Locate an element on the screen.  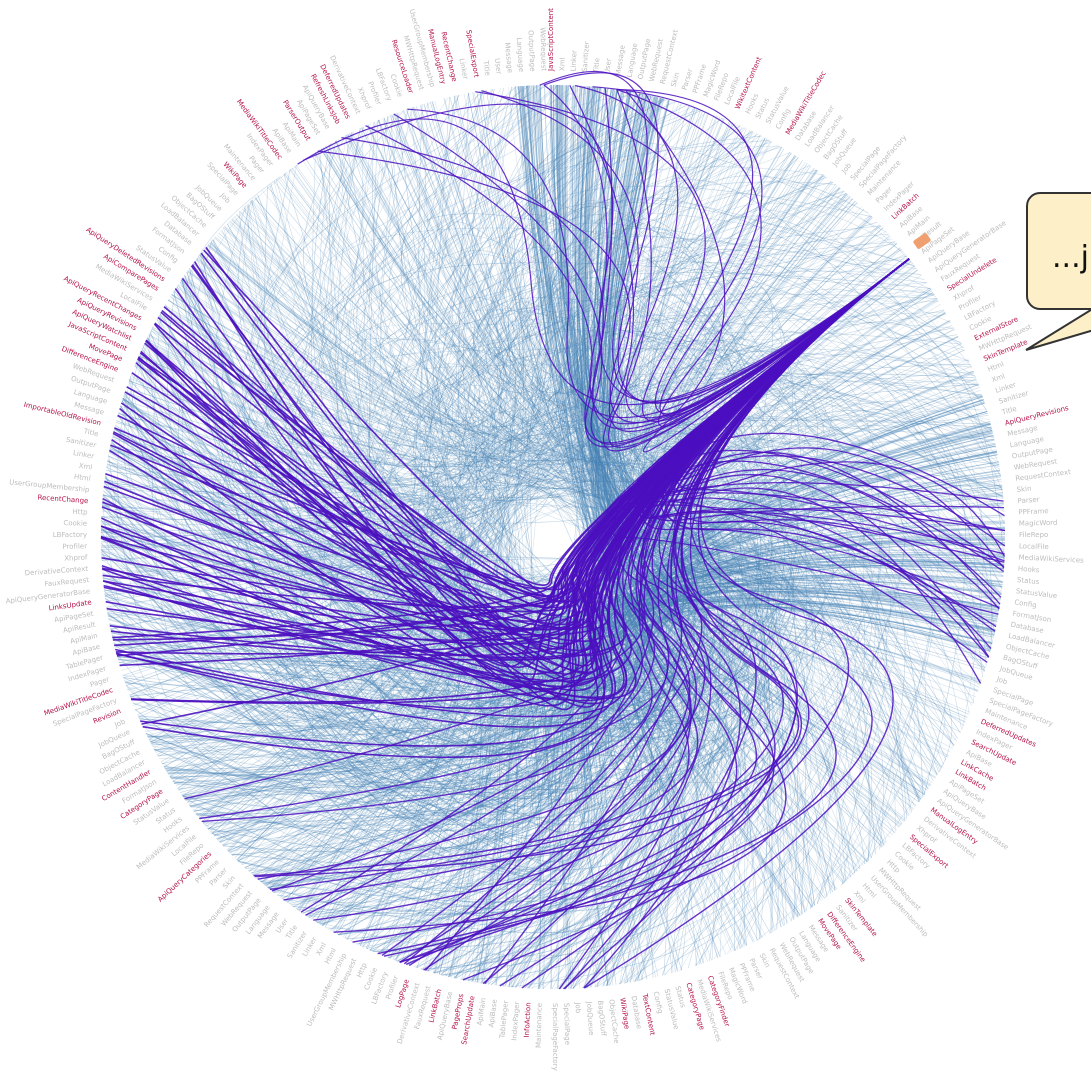
node-label: ApiBase is located at coordinates (492, 1013).